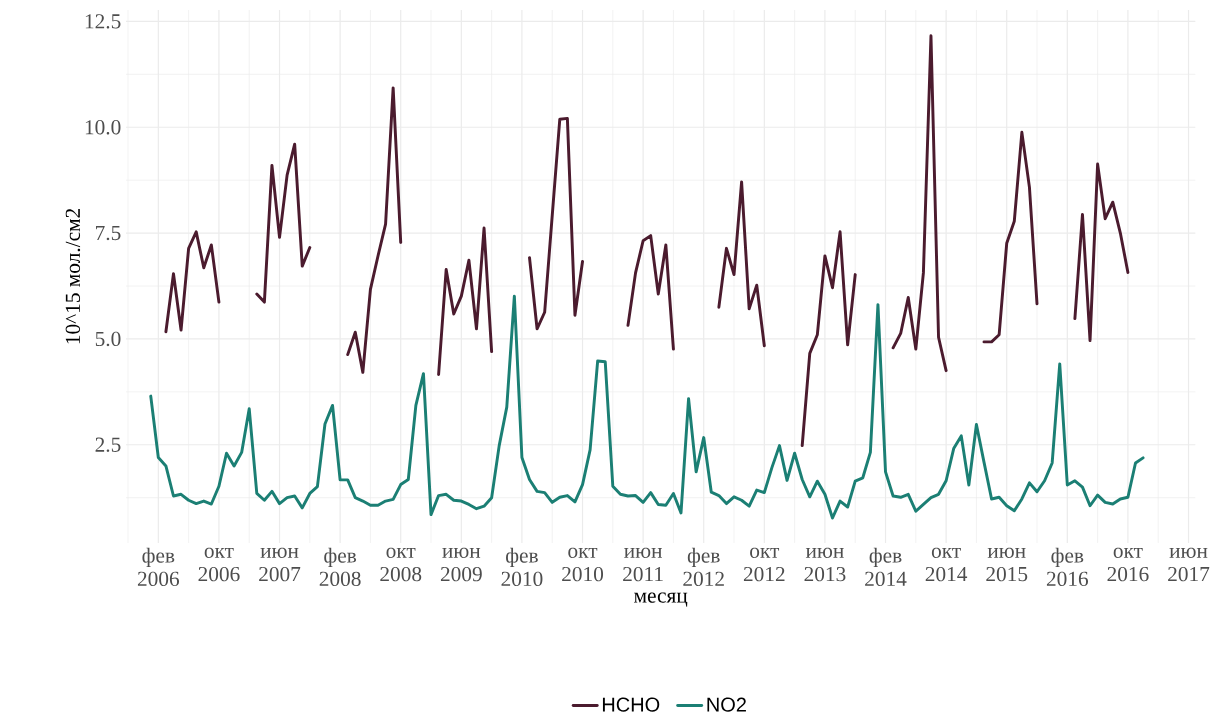 Image resolution: width=1211 pixels, height=716 pixels. What do you see at coordinates (108, 233) in the screenshot?
I see `y-tick-label: 7.5` at bounding box center [108, 233].